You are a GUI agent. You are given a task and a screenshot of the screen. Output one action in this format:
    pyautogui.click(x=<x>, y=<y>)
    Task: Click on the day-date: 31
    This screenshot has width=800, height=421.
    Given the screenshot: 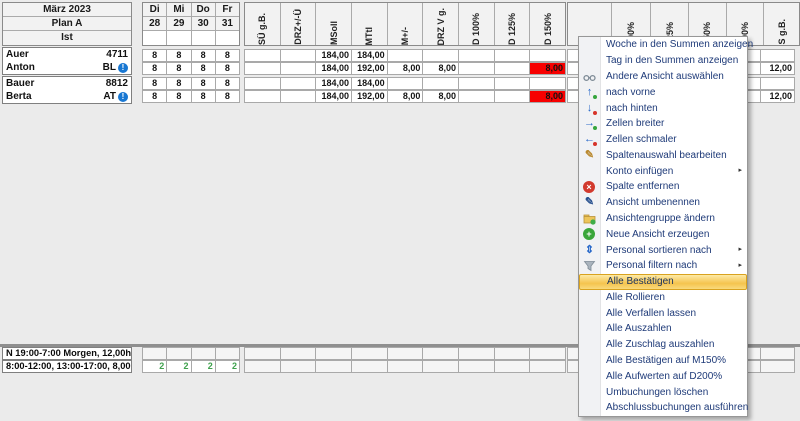 What is the action you would take?
    pyautogui.click(x=227, y=24)
    